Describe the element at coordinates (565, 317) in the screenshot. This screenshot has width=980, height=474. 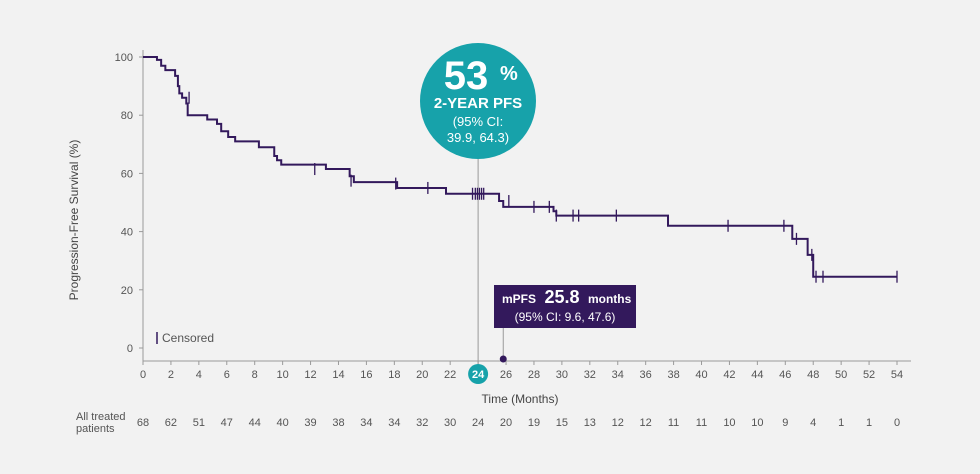
I see `mpfs-ci: (95% CI: 9.6, 47.6)` at that location.